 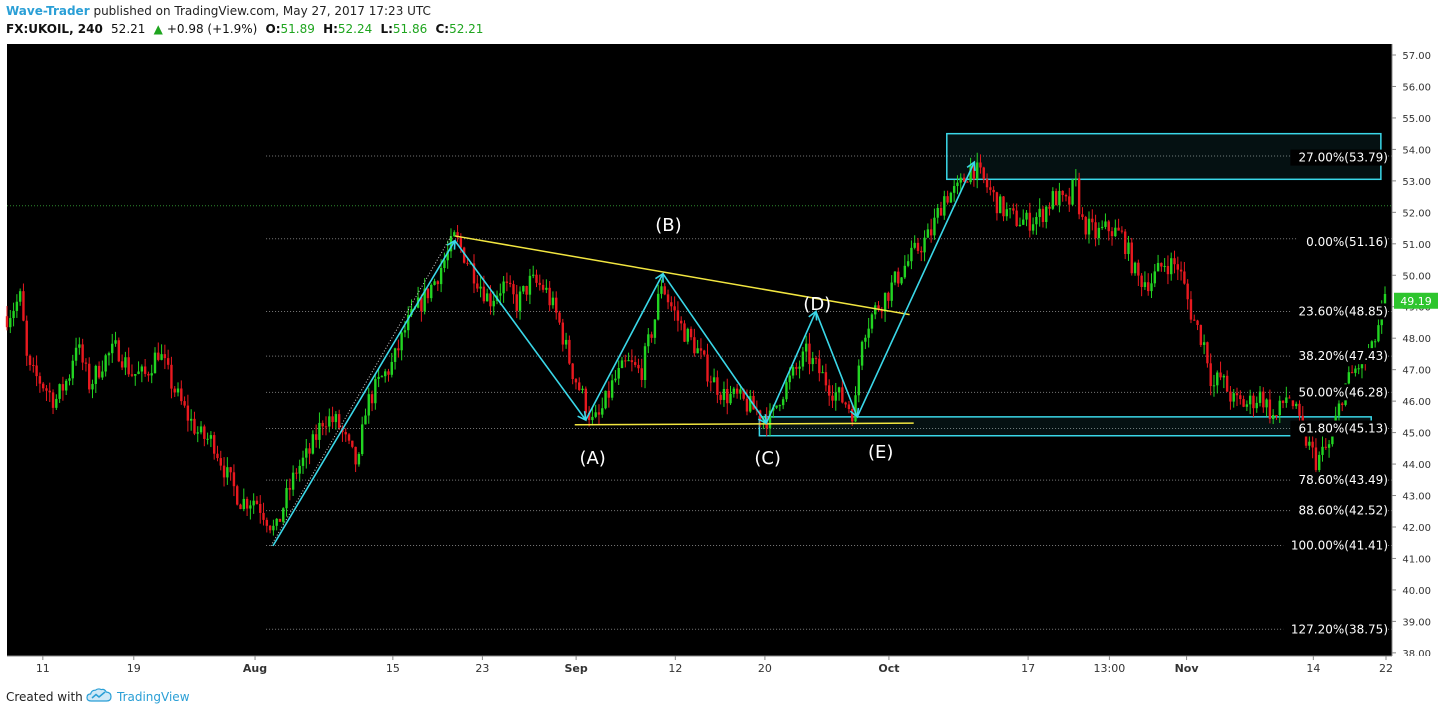 What do you see at coordinates (720, 668) in the screenshot?
I see `time-axis` at bounding box center [720, 668].